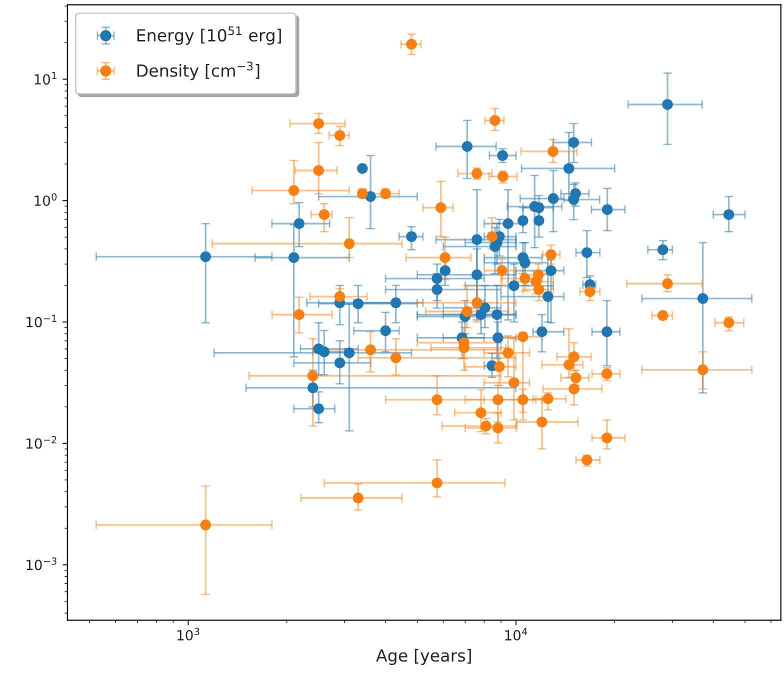  I want to click on y-tick-label: 10$^{1}$, so click(45, 78).